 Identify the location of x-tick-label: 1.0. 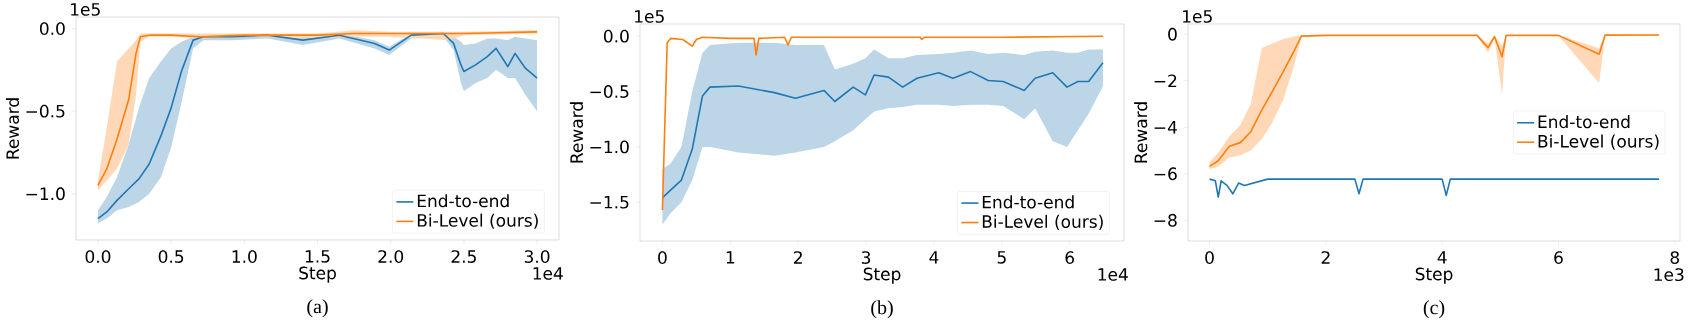
(244, 256).